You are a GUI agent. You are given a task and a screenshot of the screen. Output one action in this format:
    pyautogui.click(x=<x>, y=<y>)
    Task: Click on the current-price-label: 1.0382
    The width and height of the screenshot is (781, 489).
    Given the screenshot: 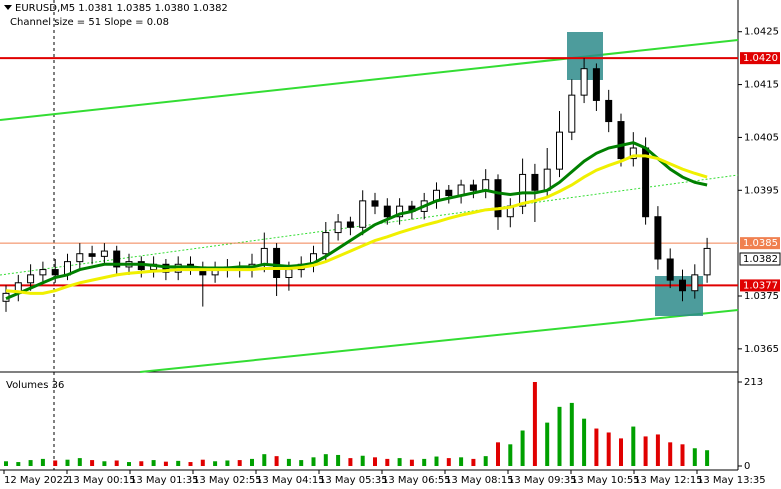 What is the action you would take?
    pyautogui.click(x=760, y=259)
    